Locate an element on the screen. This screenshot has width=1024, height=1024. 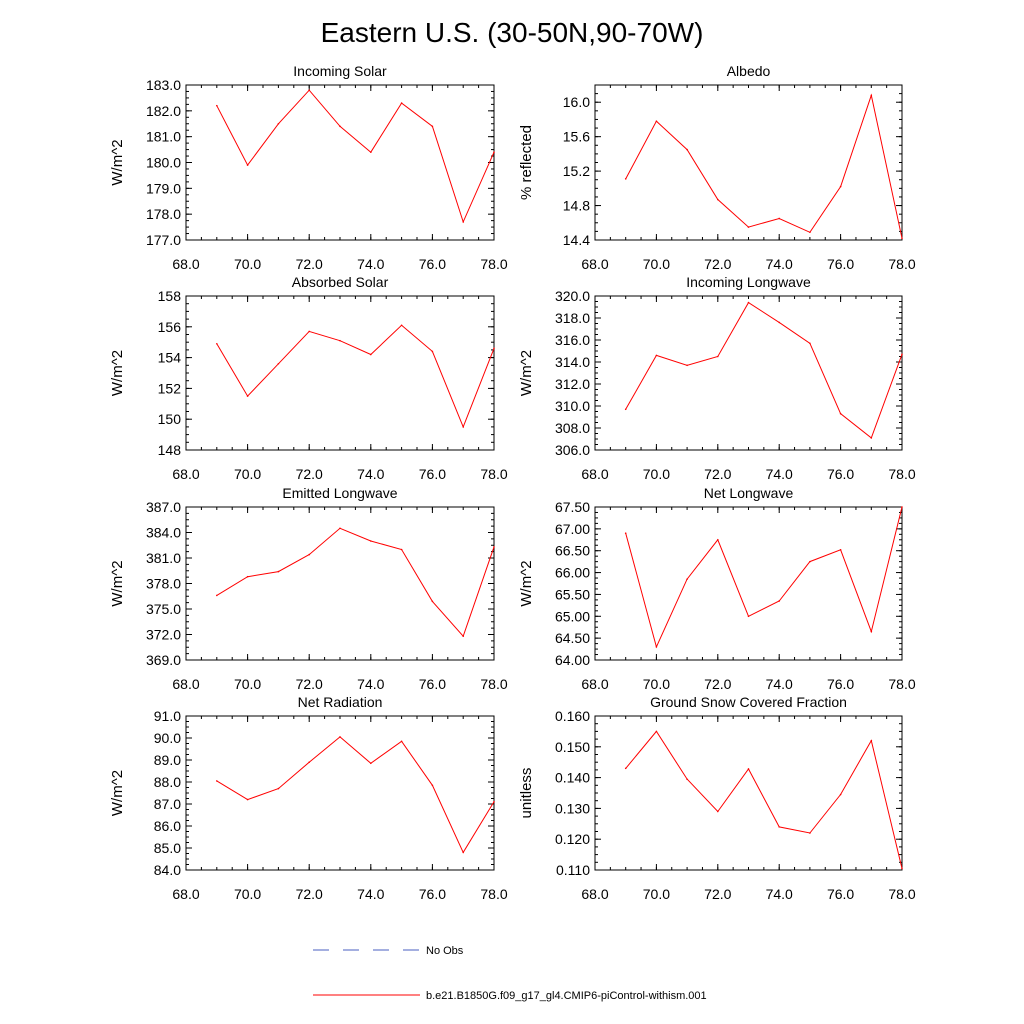
y-tick-label: 369.0 is located at coordinates (163, 660).